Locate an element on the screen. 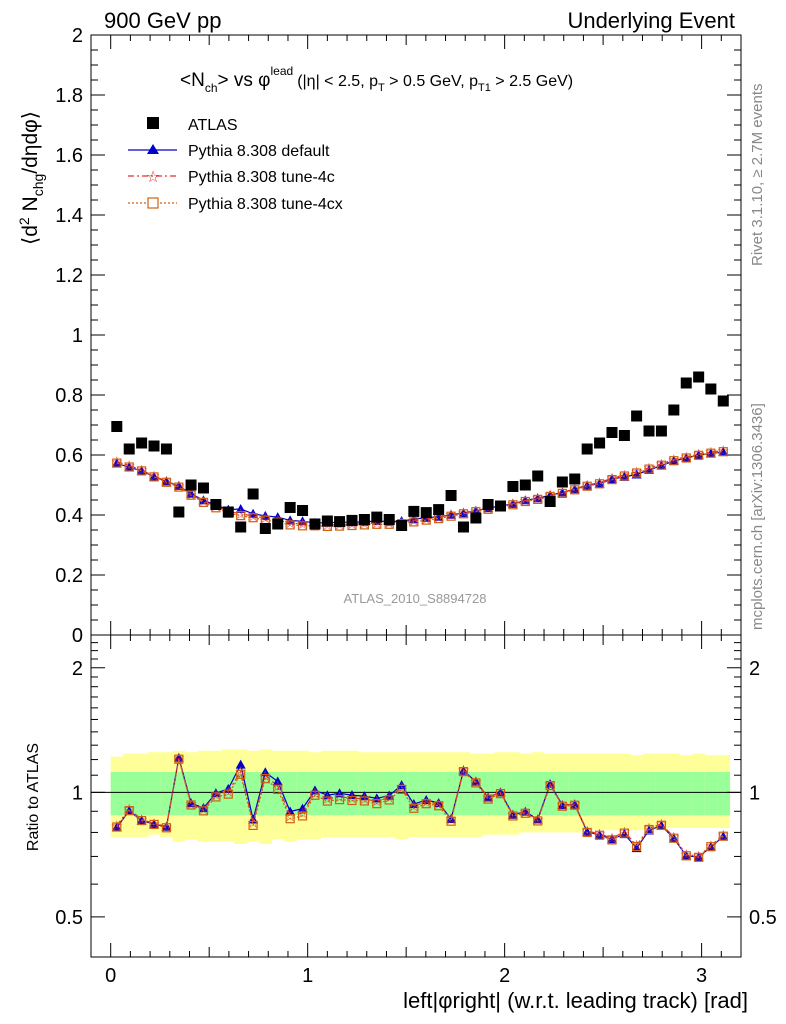 This screenshot has height=1024, width=786. legend-marker-tune4c: ☆ is located at coordinates (153, 177).